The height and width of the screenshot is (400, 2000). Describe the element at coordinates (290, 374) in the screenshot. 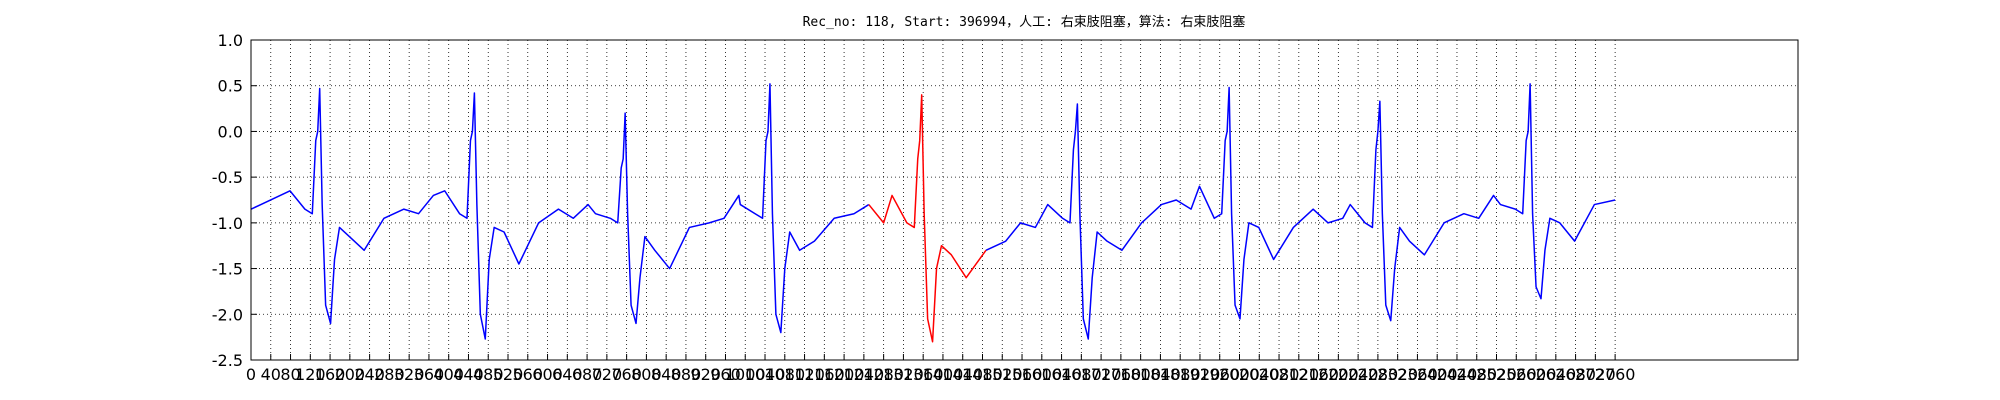

I see `x-tick-label: 80` at that location.